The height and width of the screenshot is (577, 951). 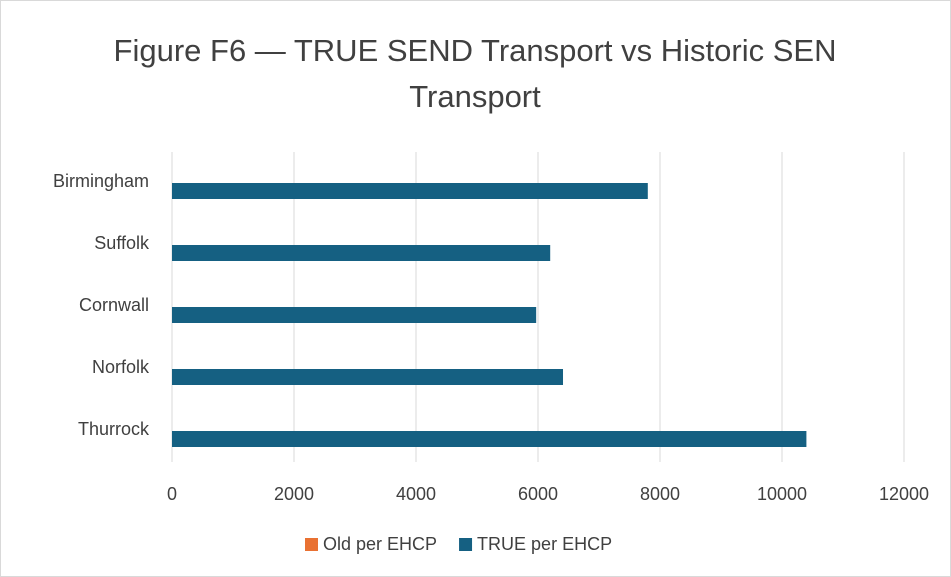 What do you see at coordinates (294, 494) in the screenshot?
I see `x-tick-label: 2000` at bounding box center [294, 494].